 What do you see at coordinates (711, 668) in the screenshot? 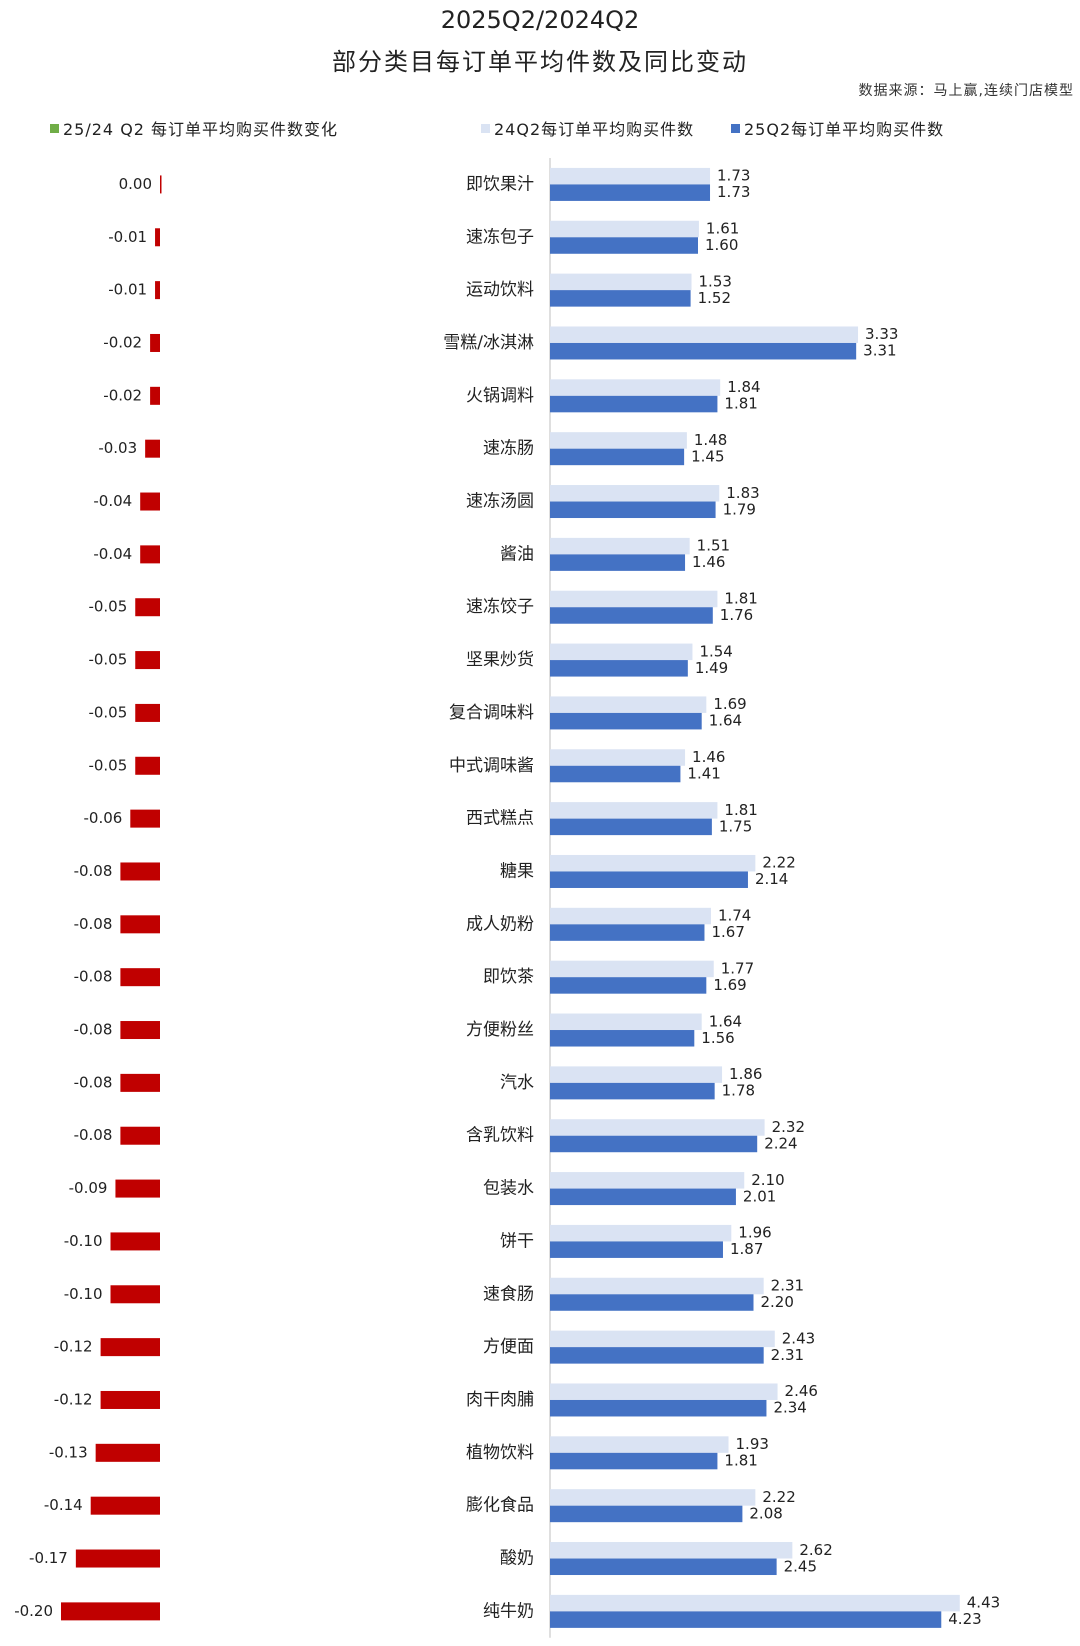
I see `data-label-25q2: 1.49` at bounding box center [711, 668].